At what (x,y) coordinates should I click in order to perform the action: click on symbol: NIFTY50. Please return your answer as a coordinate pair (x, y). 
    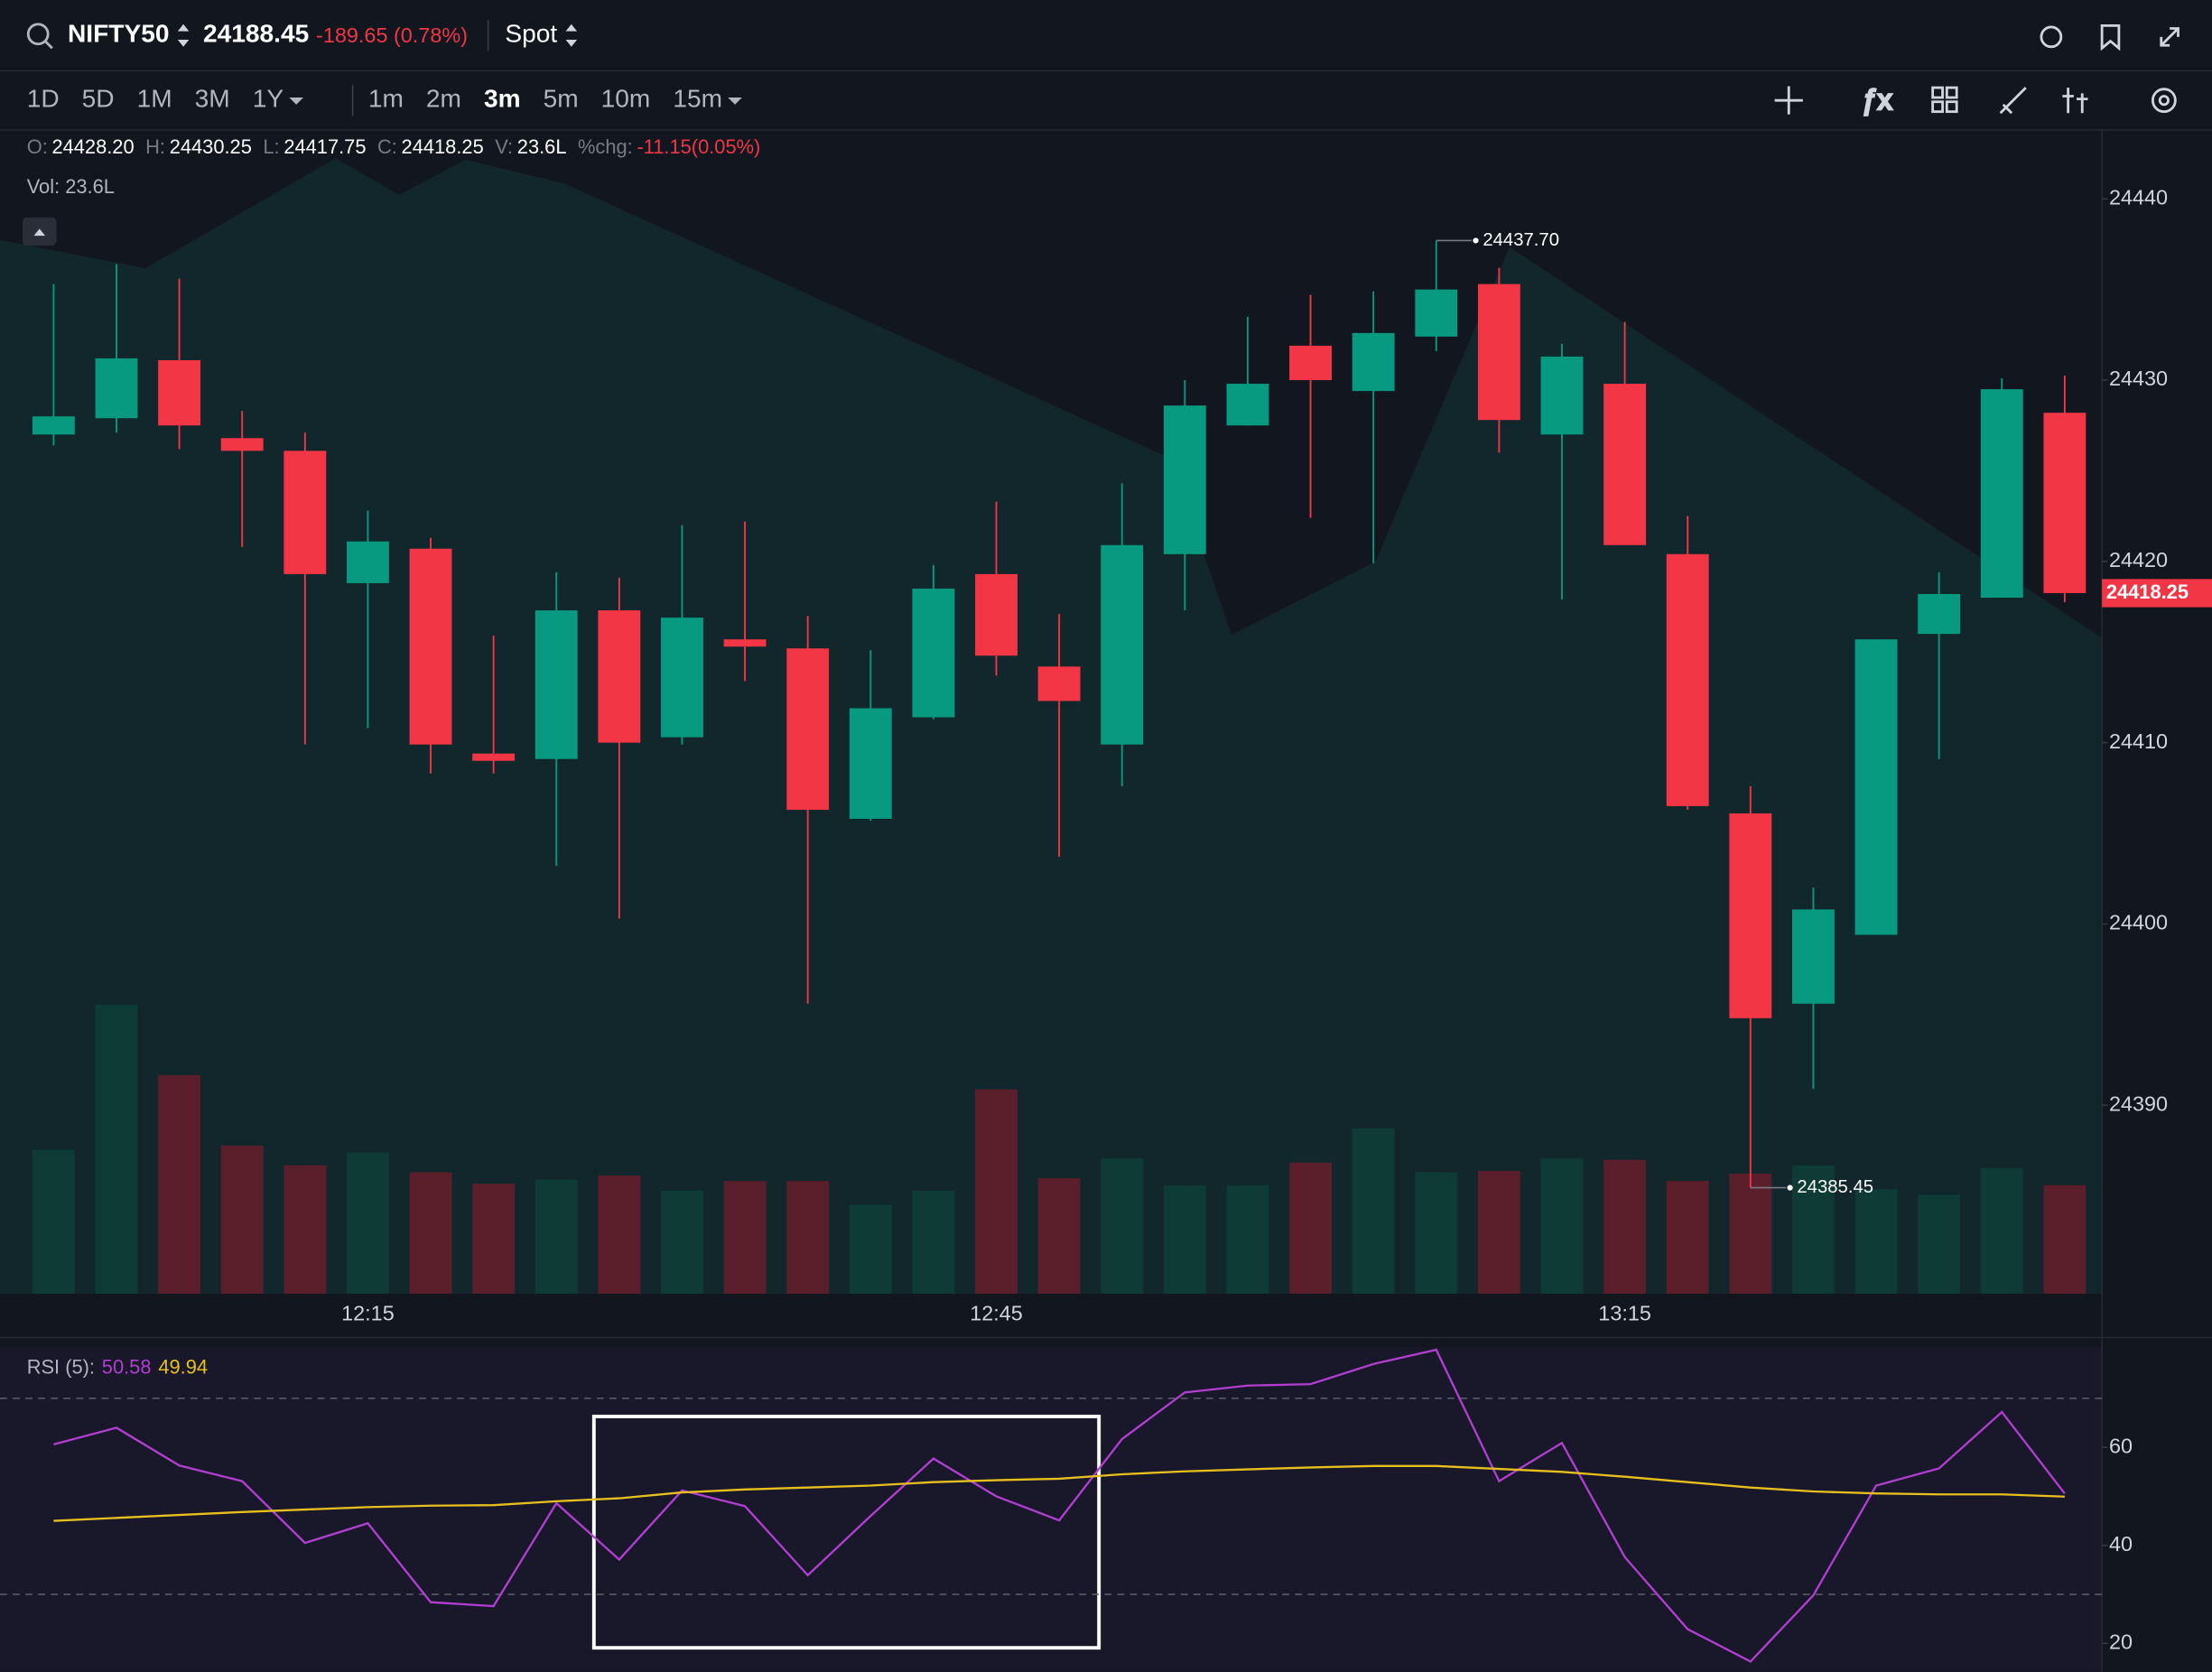
    Looking at the image, I should click on (118, 34).